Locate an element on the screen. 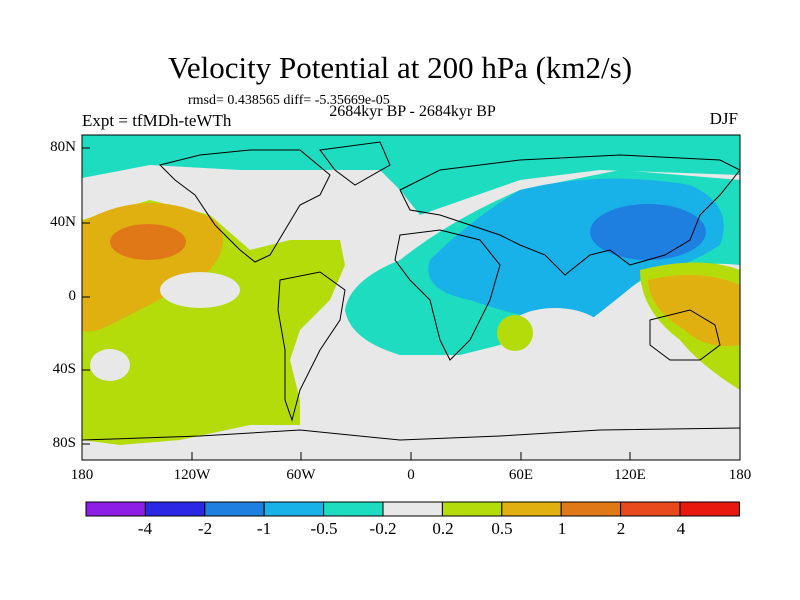 Image resolution: width=800 pixels, height=600 pixels. colorbar-label: -0.5 is located at coordinates (324, 528).